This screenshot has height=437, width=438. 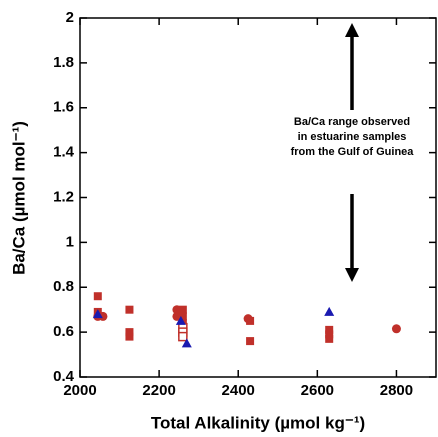 I want to click on annotation-bg, so click(x=352, y=152).